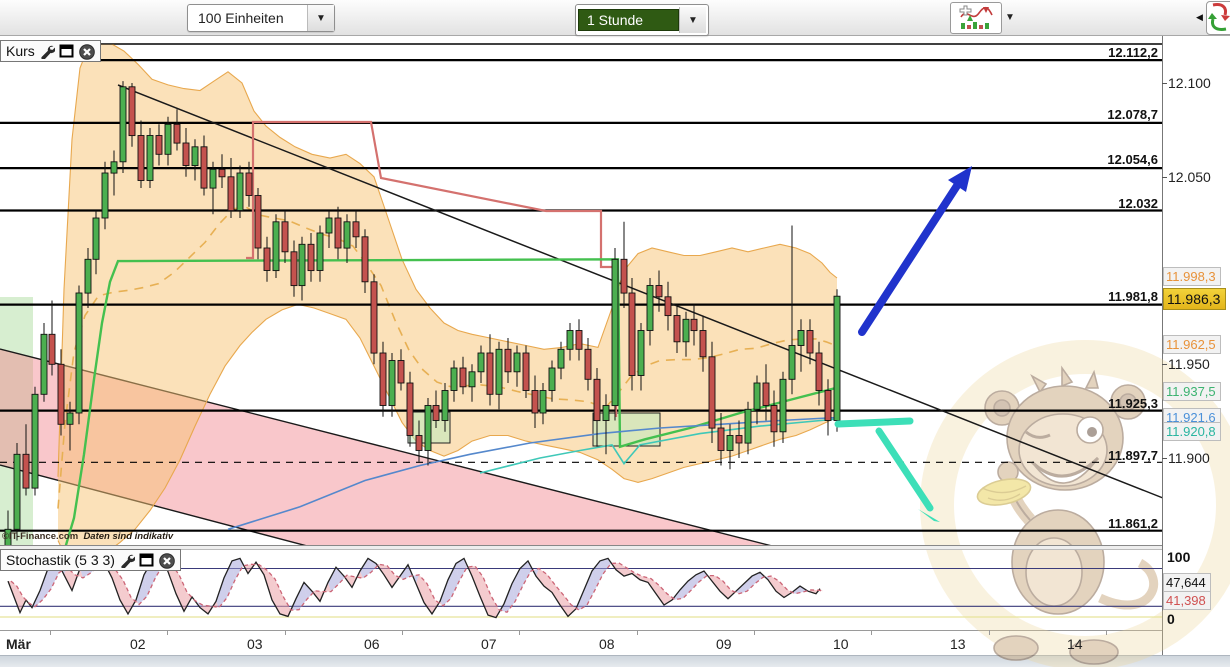 The height and width of the screenshot is (667, 1230). Describe the element at coordinates (1075, 644) in the screenshot. I see `x-axis-label: 14` at that location.